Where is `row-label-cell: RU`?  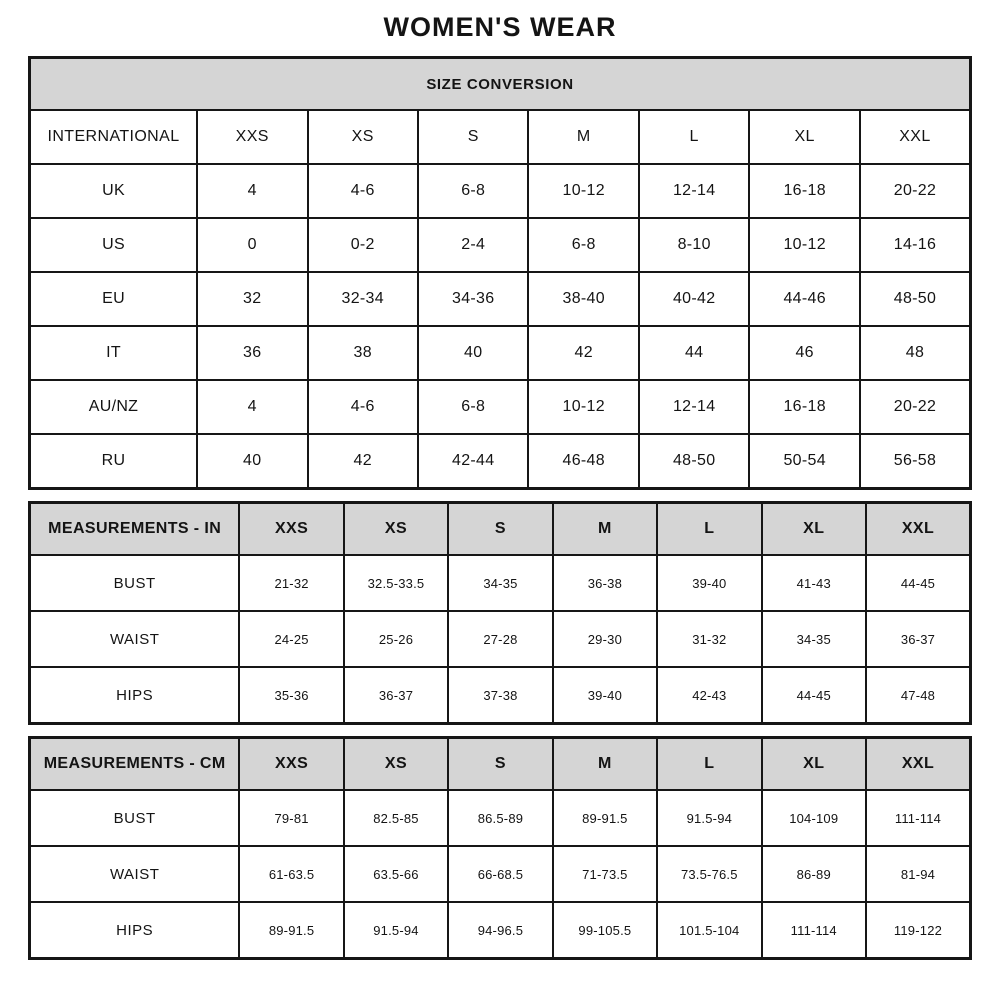
row-label-cell: RU is located at coordinates (113, 461).